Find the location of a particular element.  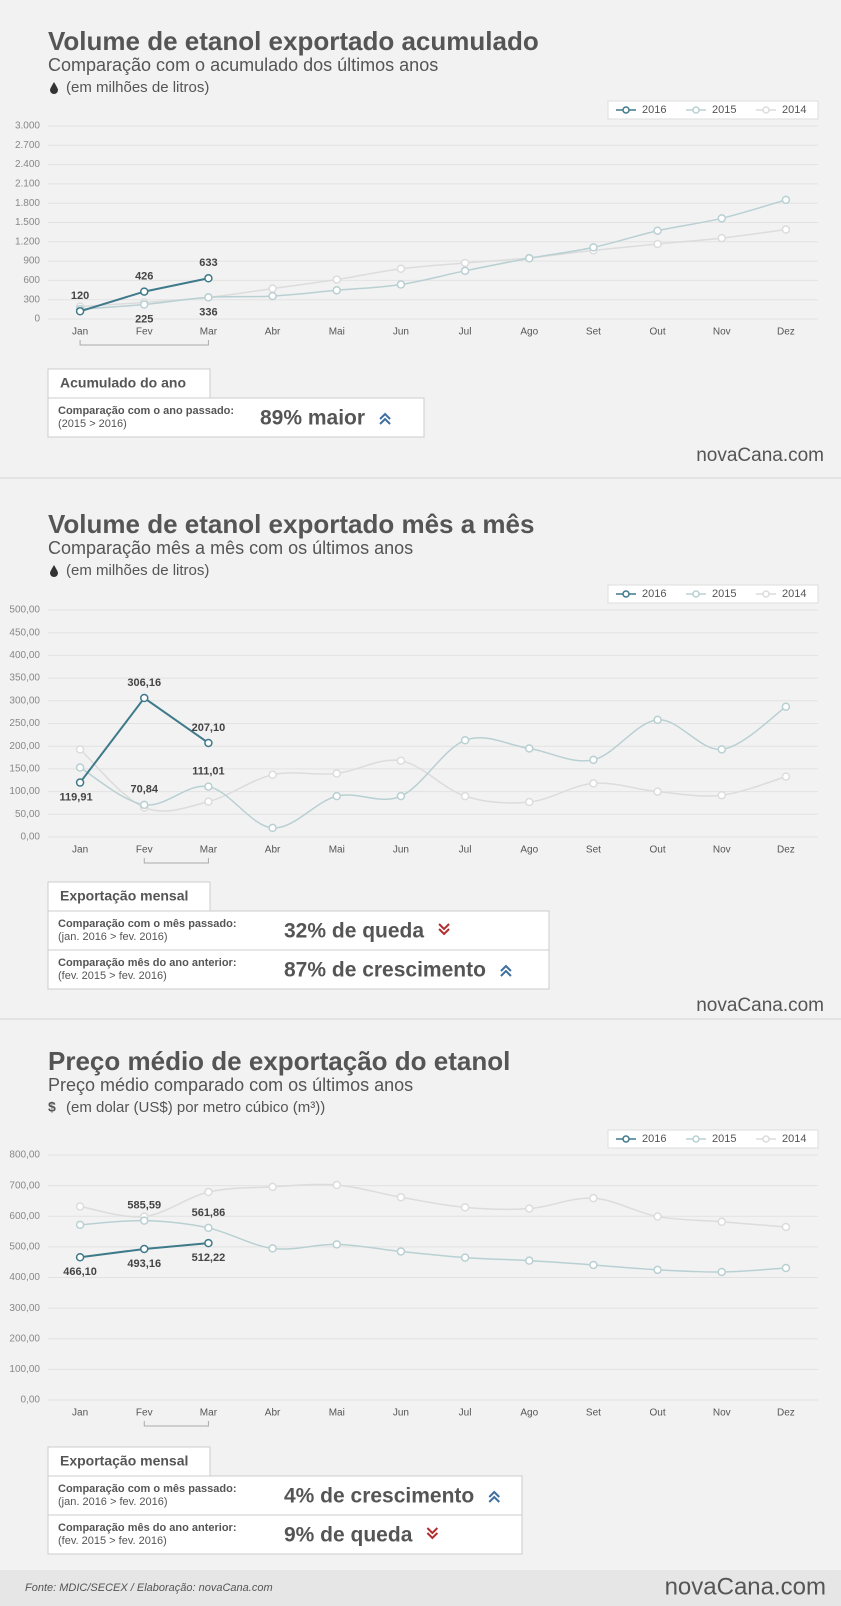

y-tick-label: 300 is located at coordinates (31, 299).